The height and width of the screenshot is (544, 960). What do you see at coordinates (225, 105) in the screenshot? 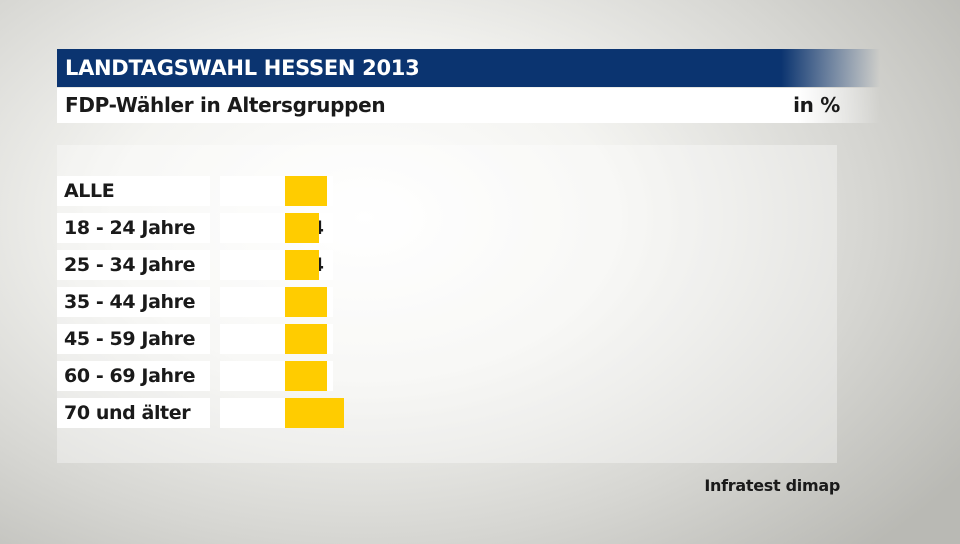
I see `chart-subtitle: FDP-Wähler in Altersgruppen` at bounding box center [225, 105].